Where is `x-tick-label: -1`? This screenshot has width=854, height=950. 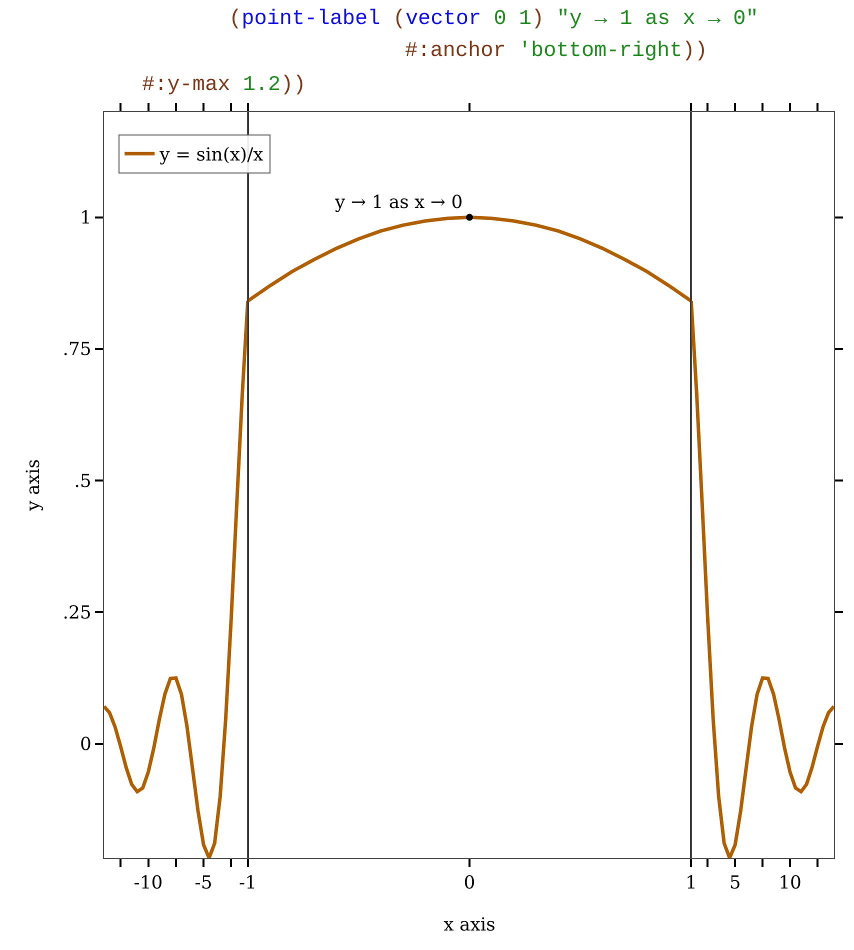 x-tick-label: -1 is located at coordinates (248, 883).